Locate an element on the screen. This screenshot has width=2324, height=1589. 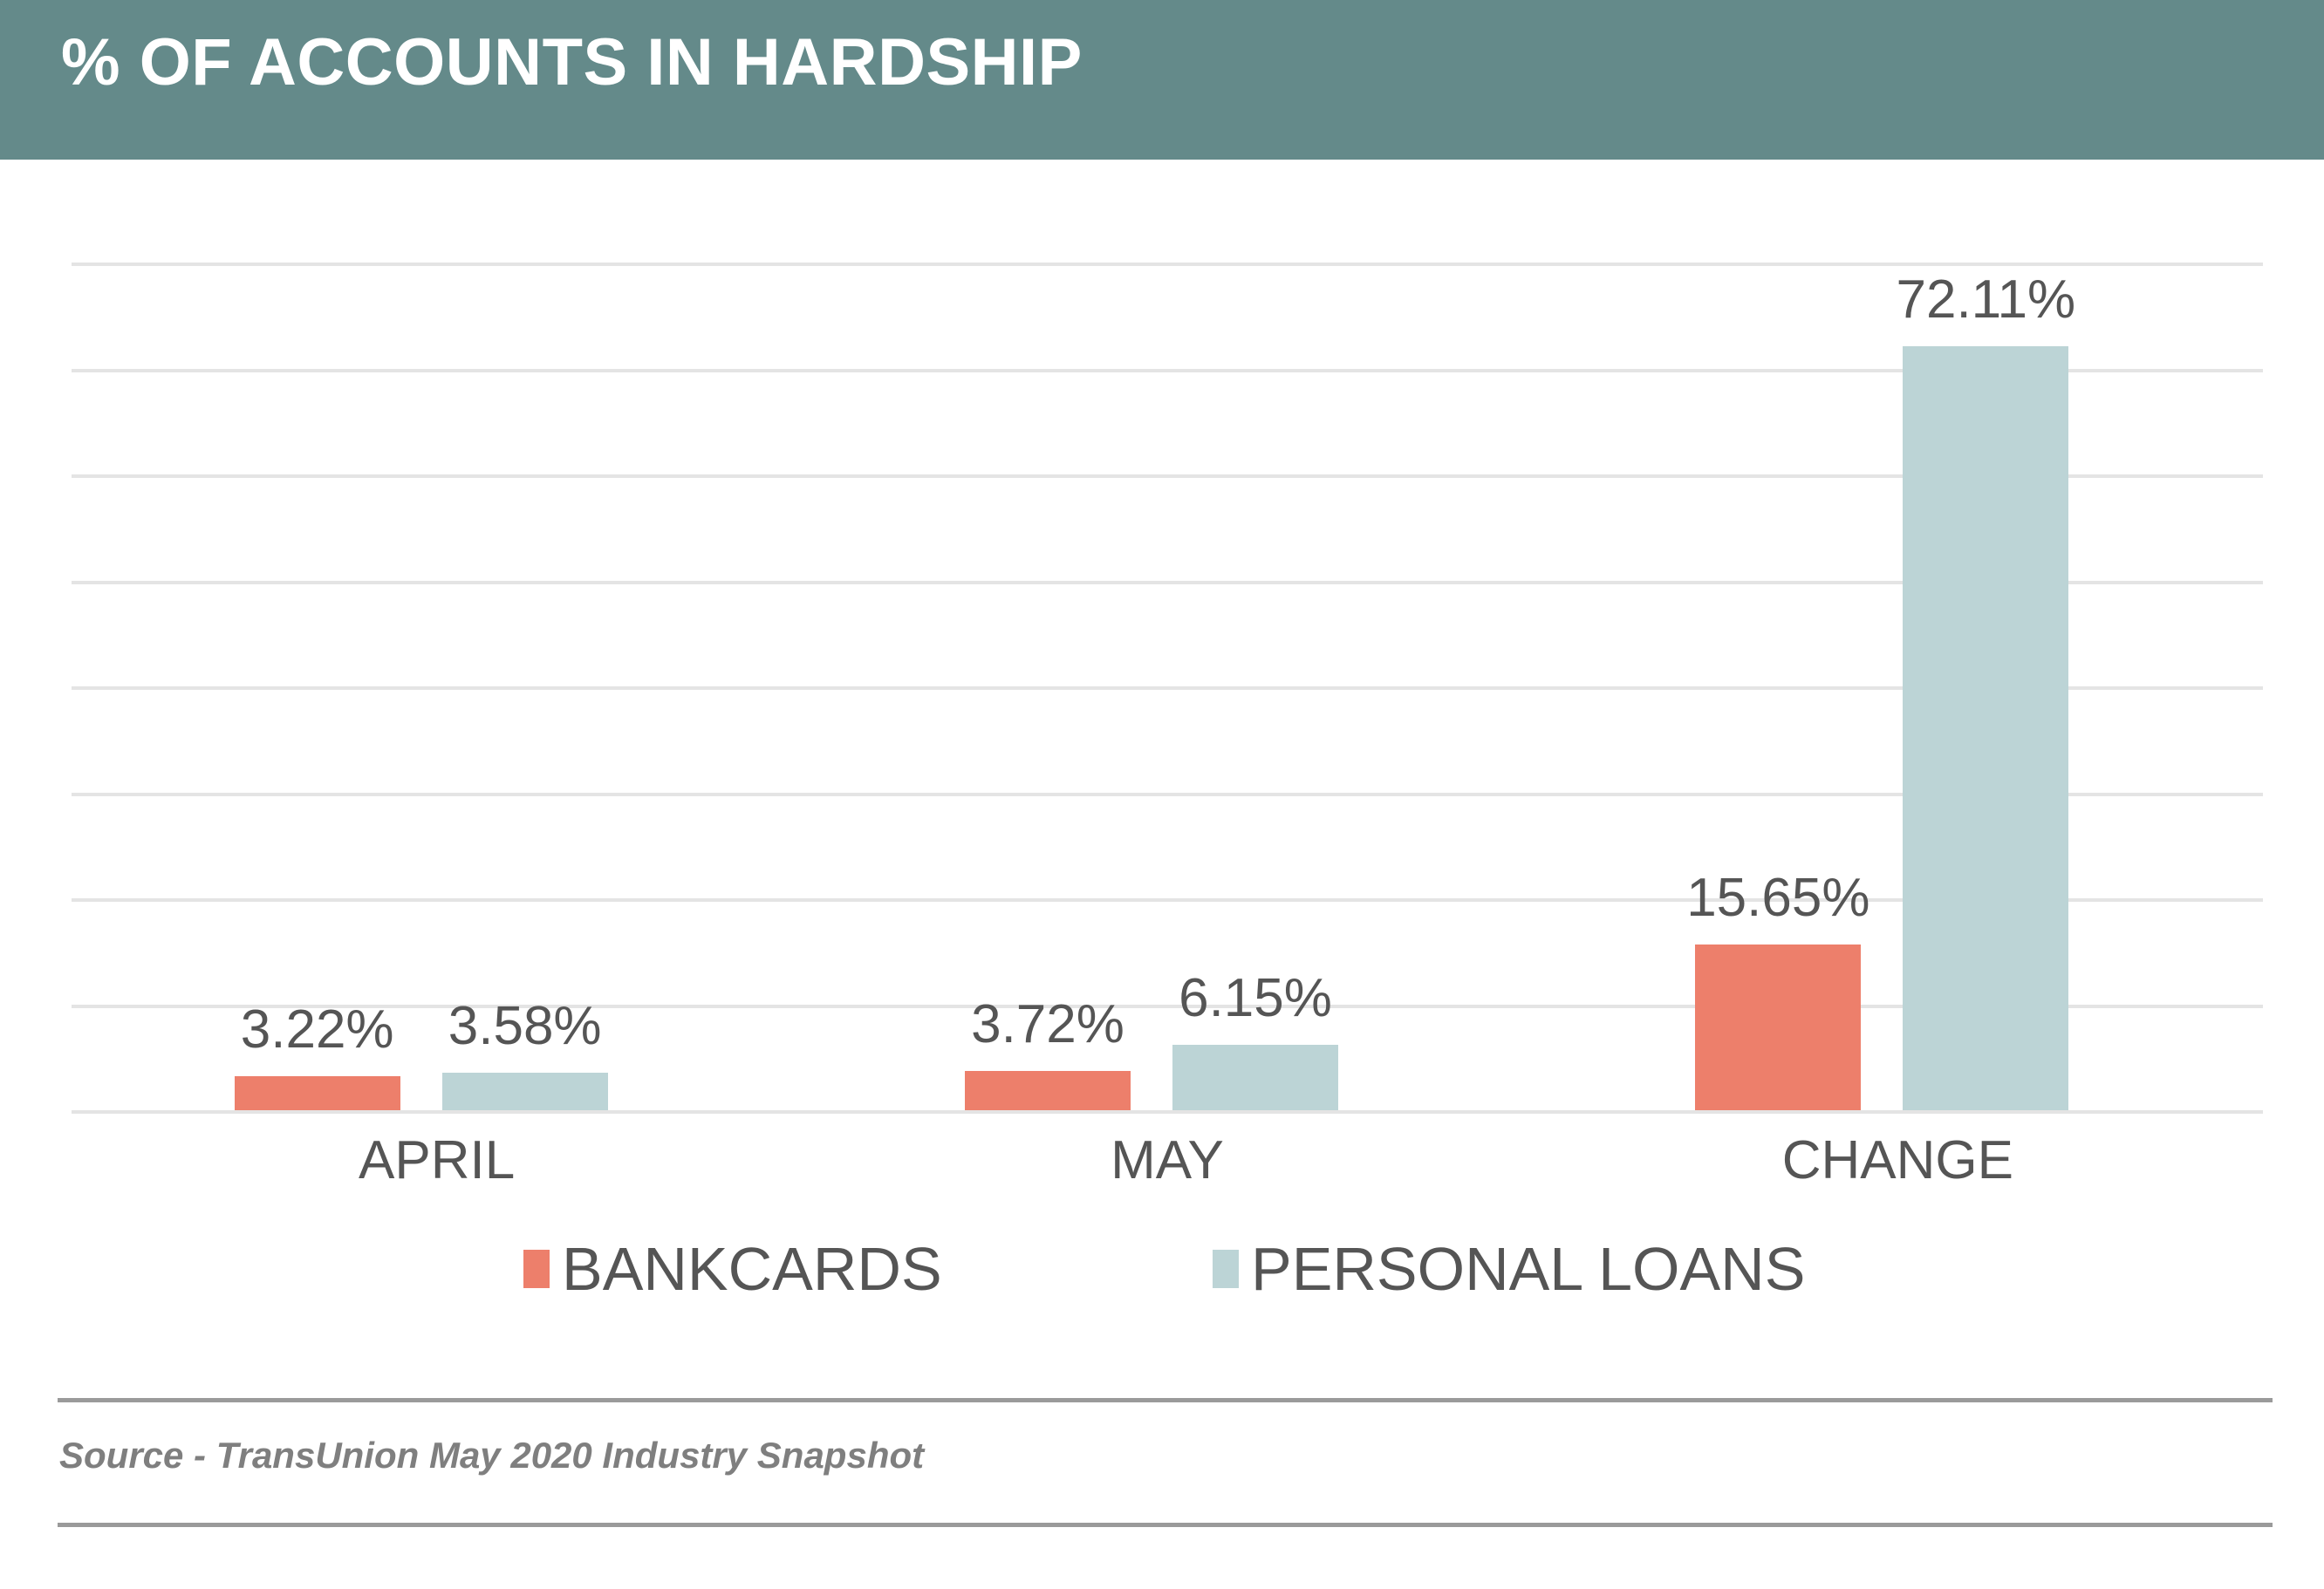
legend-label: PERSONAL LOANS is located at coordinates (1529, 1269).